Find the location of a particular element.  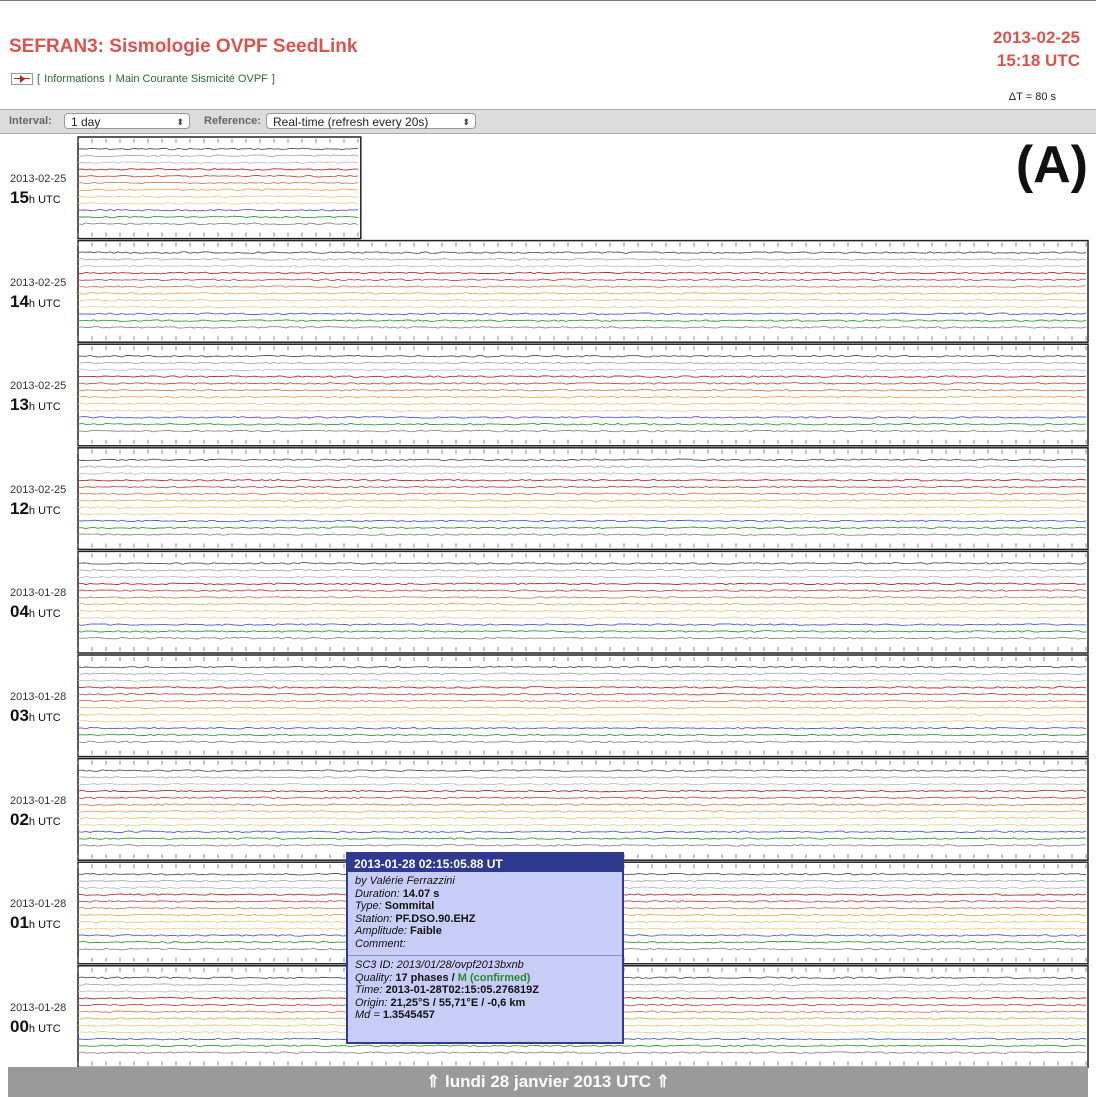

md-value: 1.3545457 is located at coordinates (408, 1015).